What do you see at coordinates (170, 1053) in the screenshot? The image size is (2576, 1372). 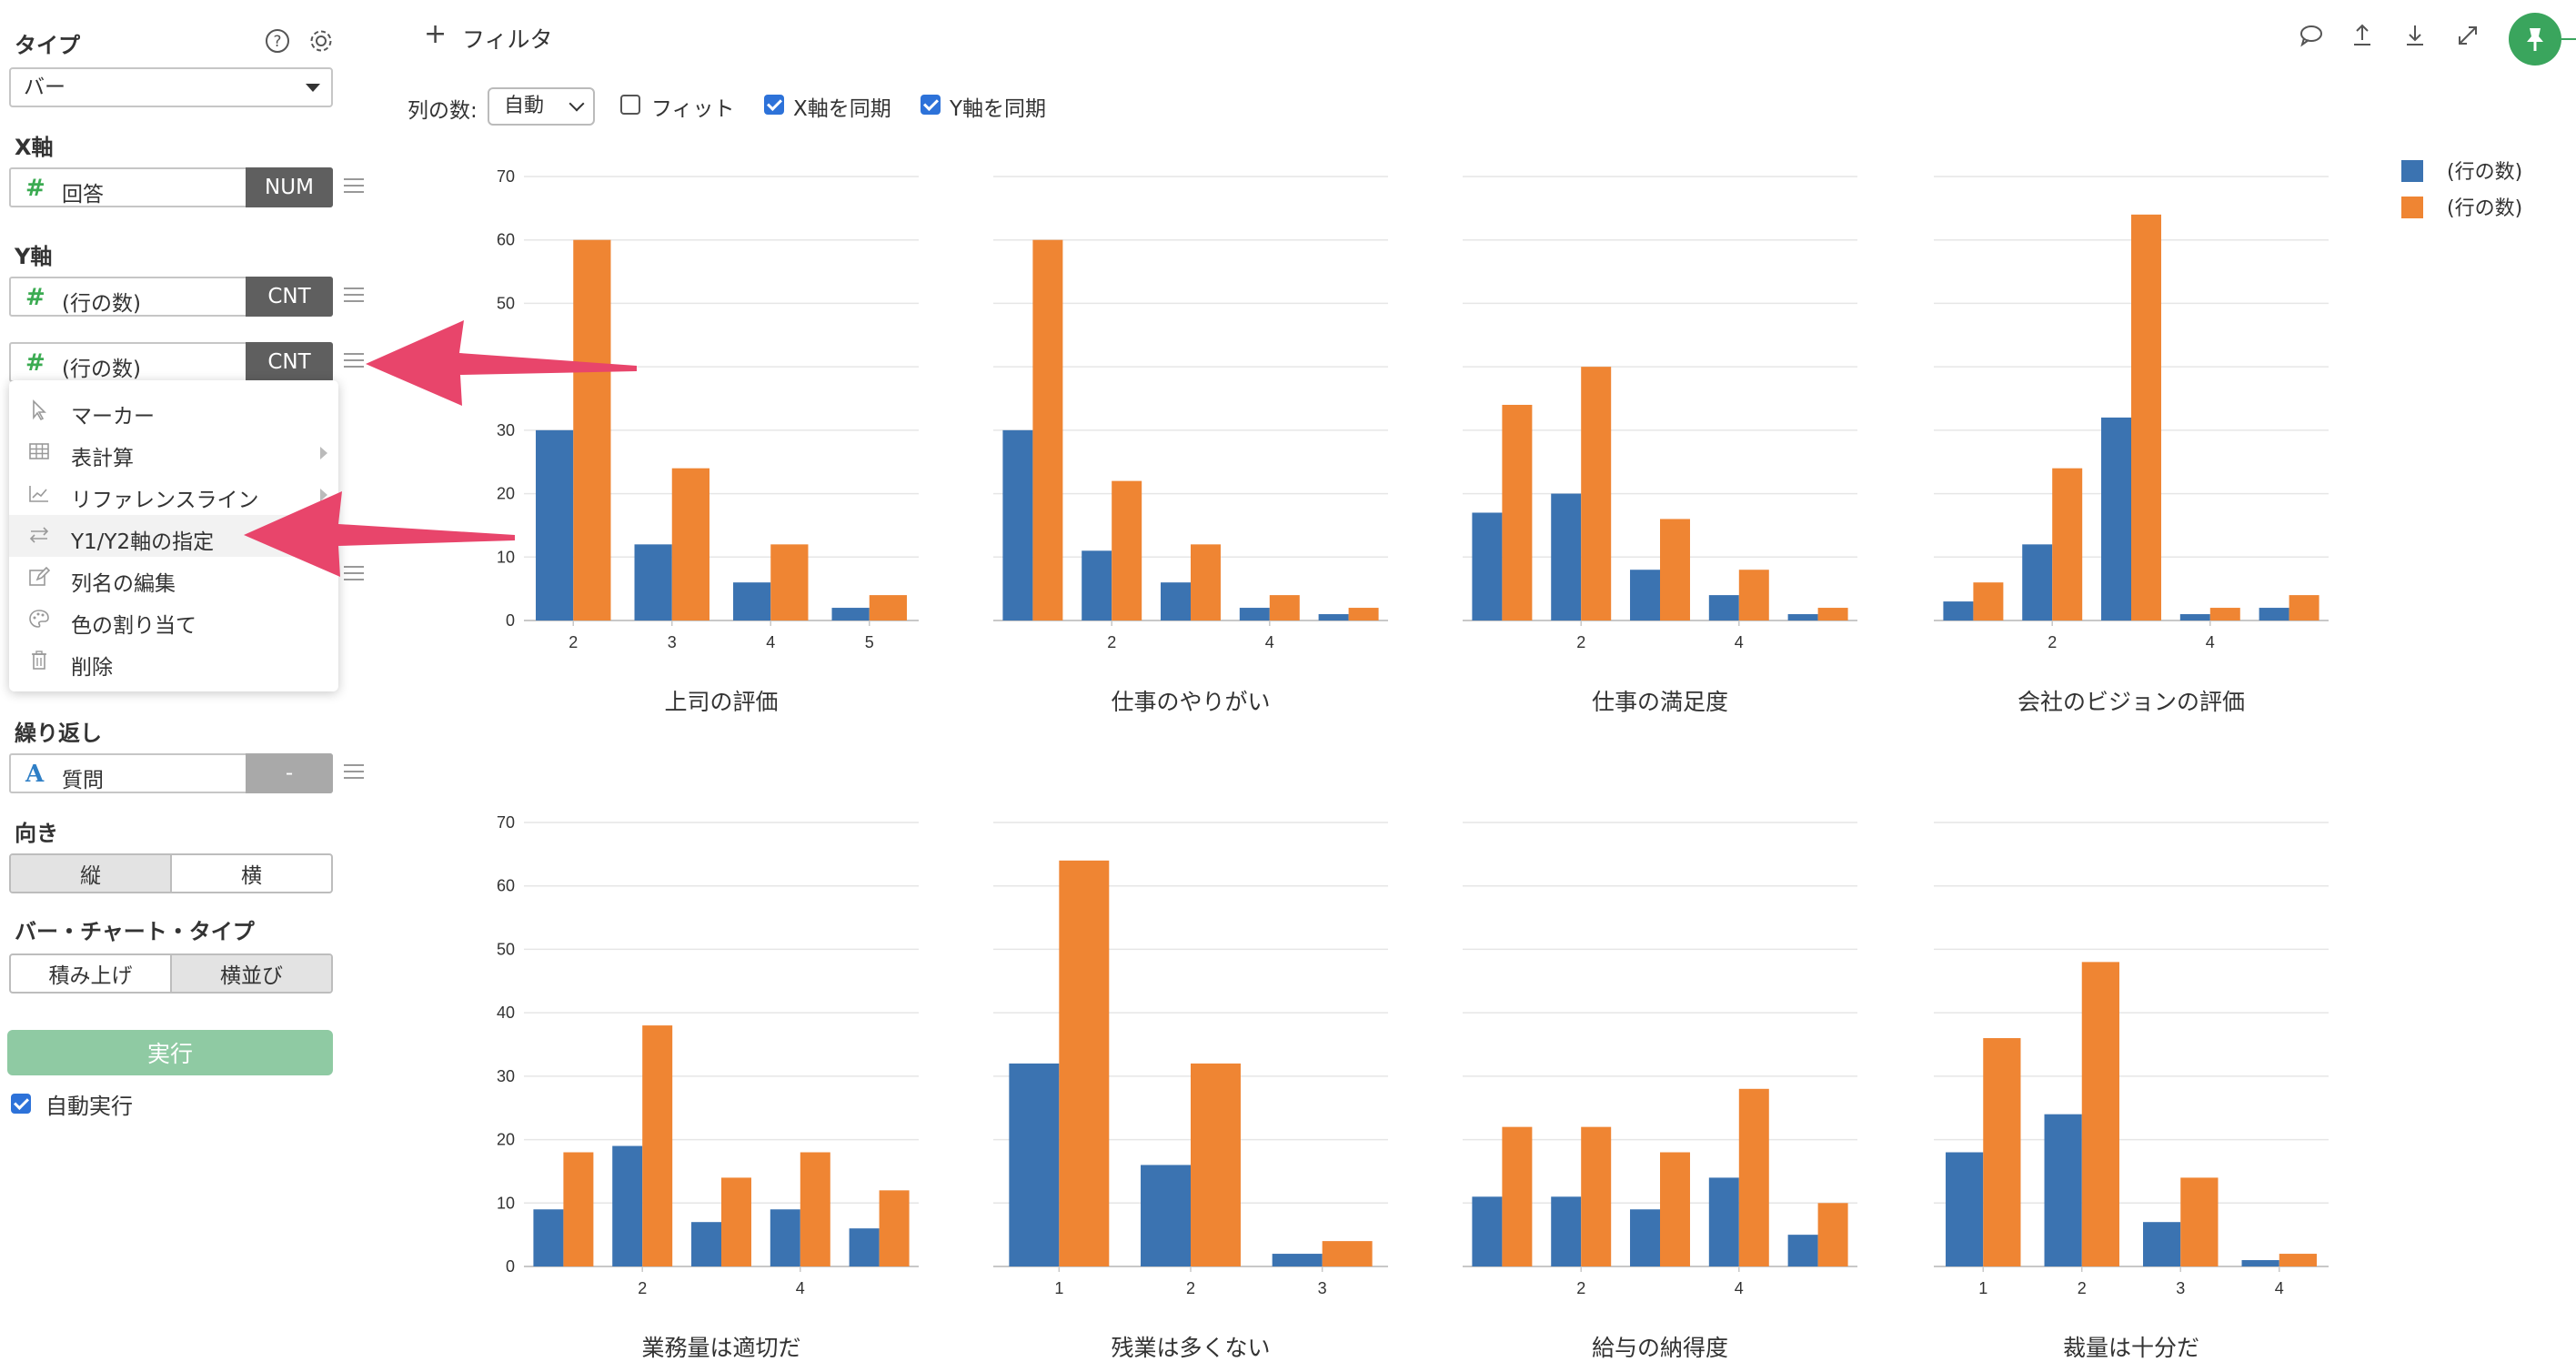 I see `run-button: 実行` at bounding box center [170, 1053].